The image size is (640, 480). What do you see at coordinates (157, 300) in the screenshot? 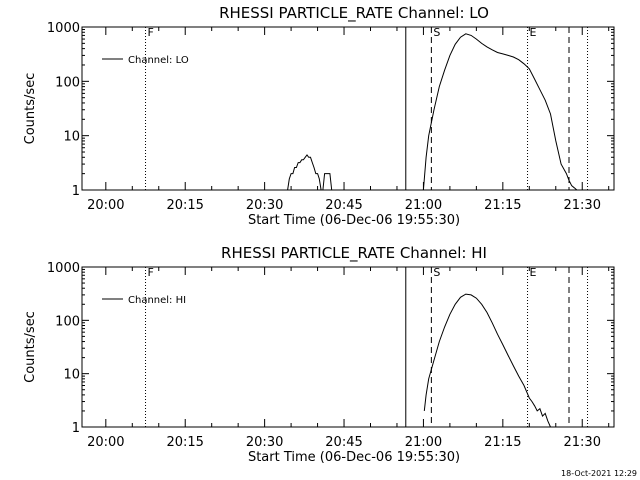
I see `legend-label: Channel: HI` at bounding box center [157, 300].